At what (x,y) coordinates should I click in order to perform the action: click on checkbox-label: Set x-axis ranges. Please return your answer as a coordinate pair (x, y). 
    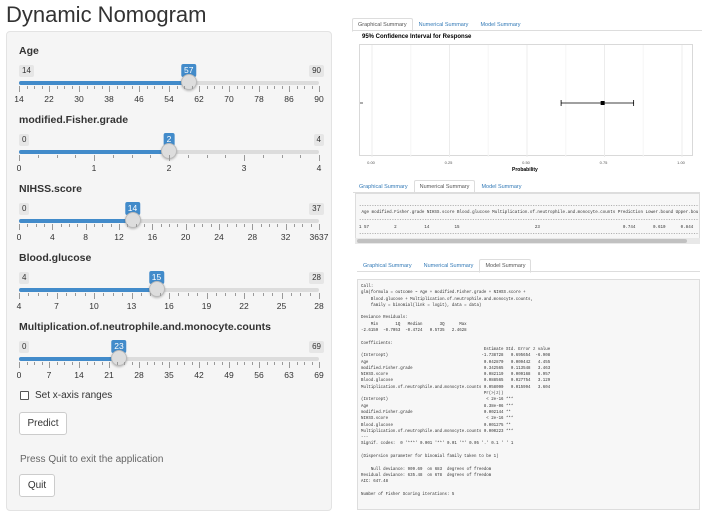
    Looking at the image, I should click on (74, 395).